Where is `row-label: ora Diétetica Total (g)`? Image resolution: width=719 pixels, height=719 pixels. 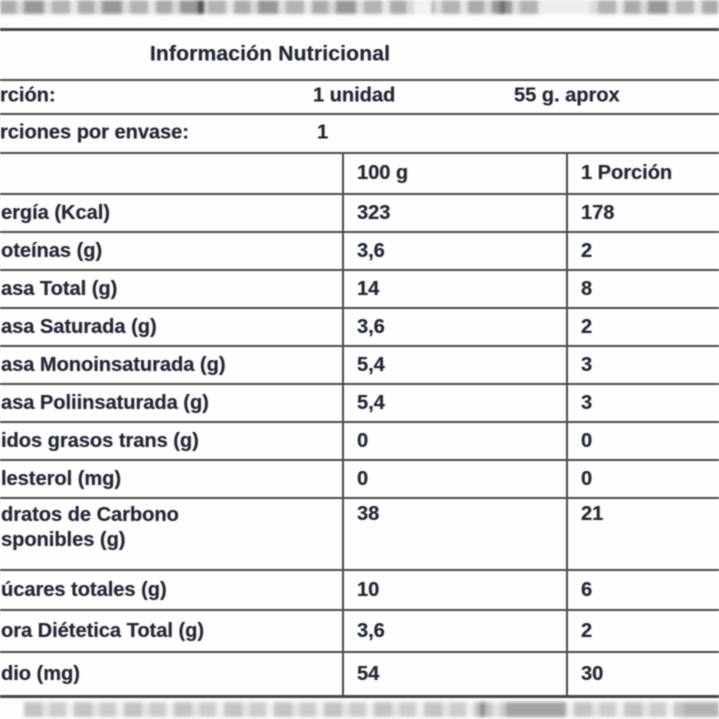 row-label: ora Diétetica Total (g) is located at coordinates (172, 631).